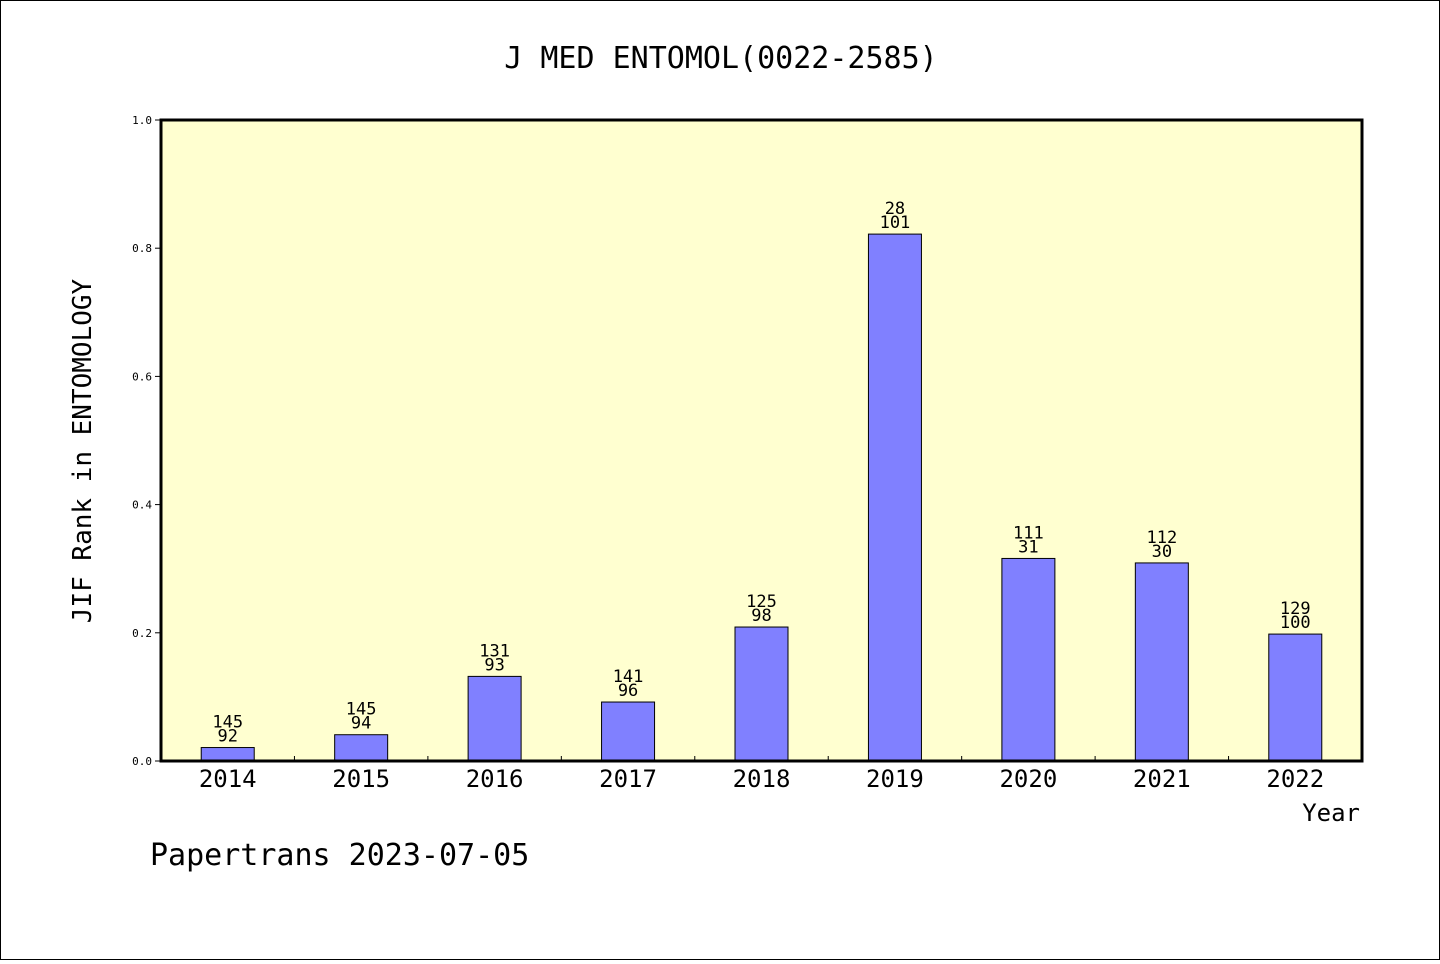  I want to click on x-tick-label: 2022, so click(1295, 779).